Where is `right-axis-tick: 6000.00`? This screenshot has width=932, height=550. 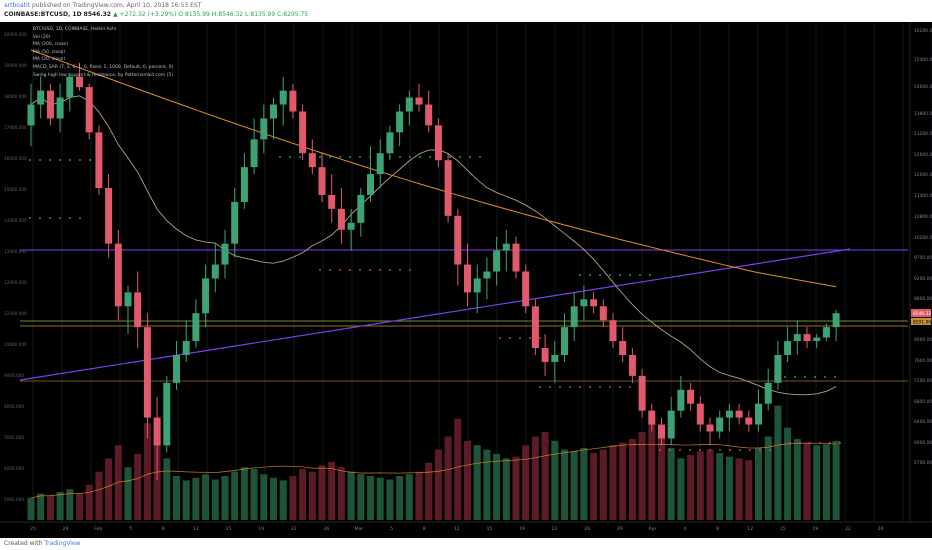 right-axis-tick: 6000.00 is located at coordinates (923, 443).